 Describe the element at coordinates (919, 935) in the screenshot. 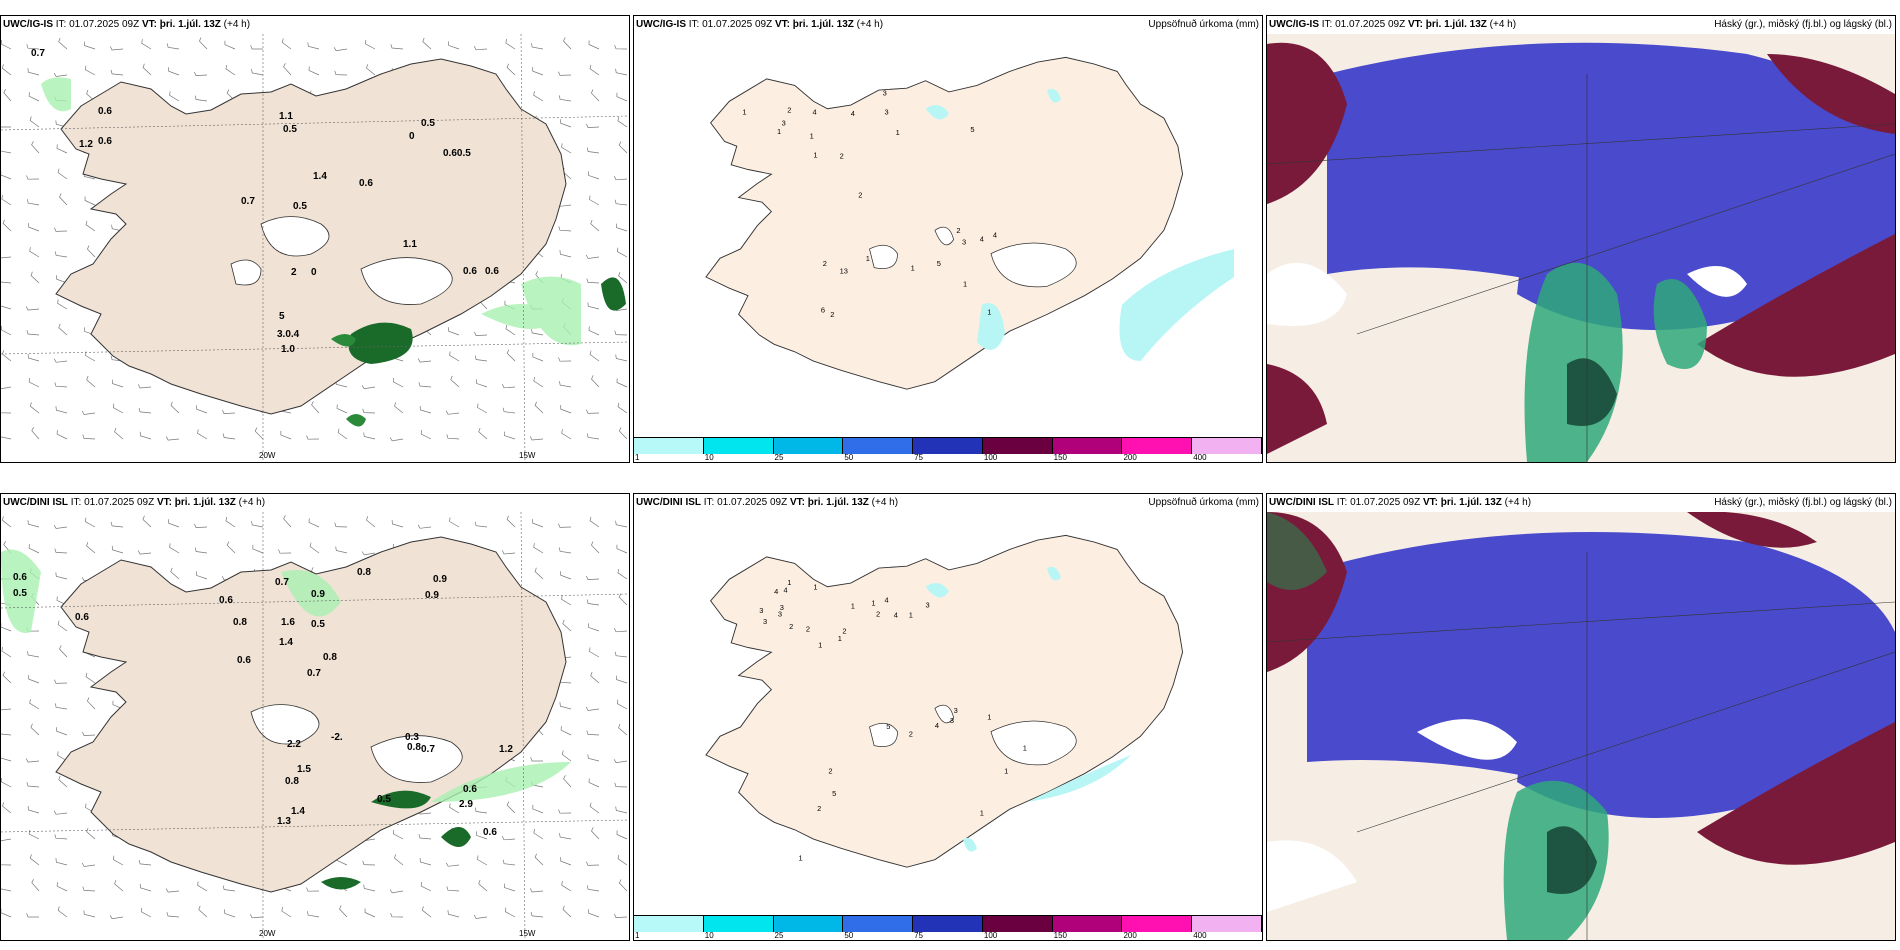

I see `colorbar-tick-label: 75` at that location.